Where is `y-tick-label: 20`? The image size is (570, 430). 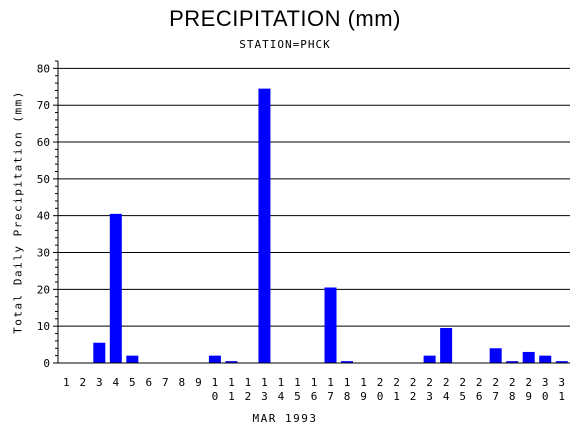 y-tick-label: 20 is located at coordinates (43, 289).